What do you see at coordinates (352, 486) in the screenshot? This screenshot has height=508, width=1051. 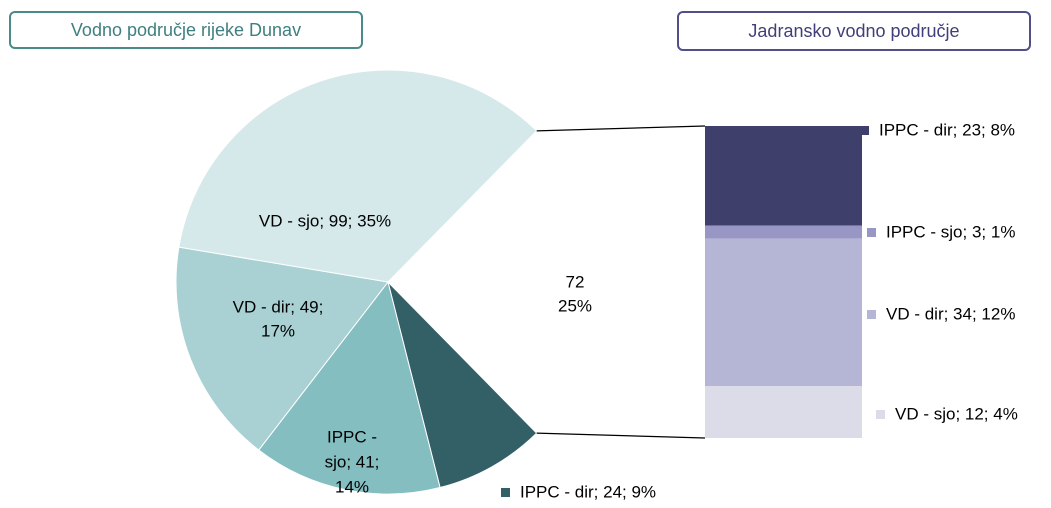 I see `data-label: 14%` at bounding box center [352, 486].